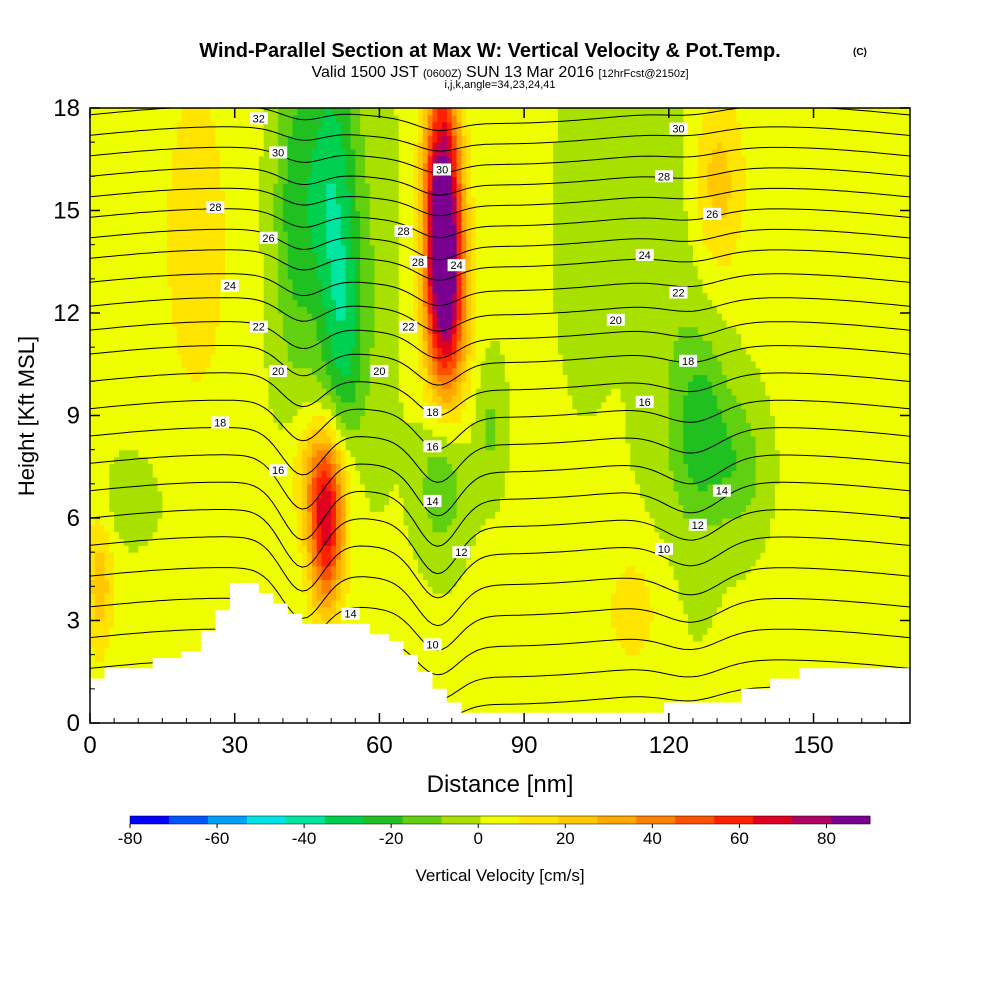 The height and width of the screenshot is (1000, 1000). Describe the element at coordinates (442, 74) in the screenshot. I see `subtitle-utc: (0600Z)` at that location.